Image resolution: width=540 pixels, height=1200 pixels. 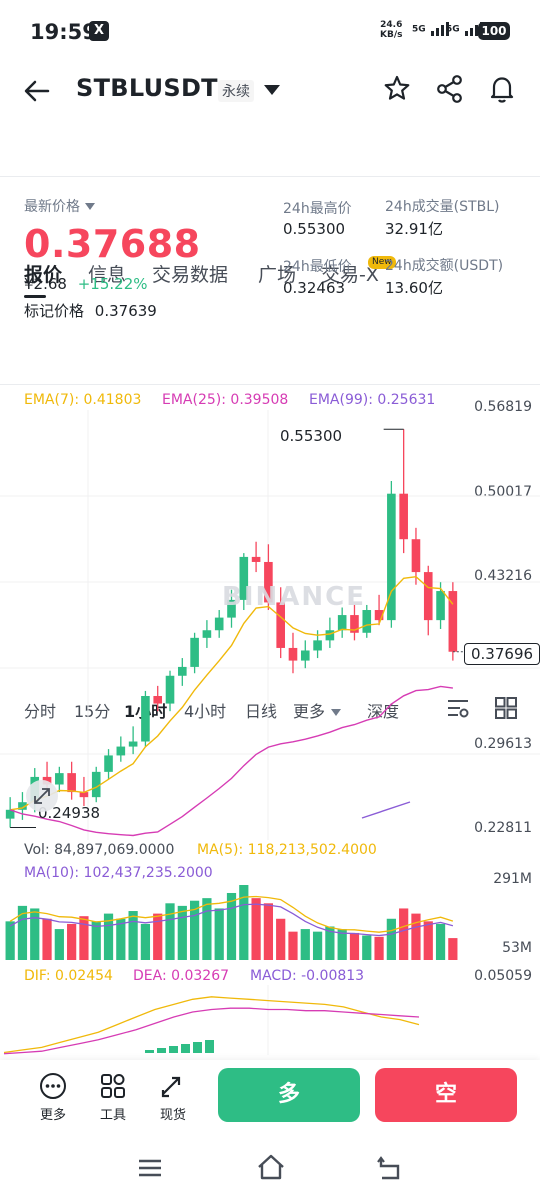 What do you see at coordinates (35, 296) in the screenshot?
I see `tab-active-indicator` at bounding box center [35, 296].